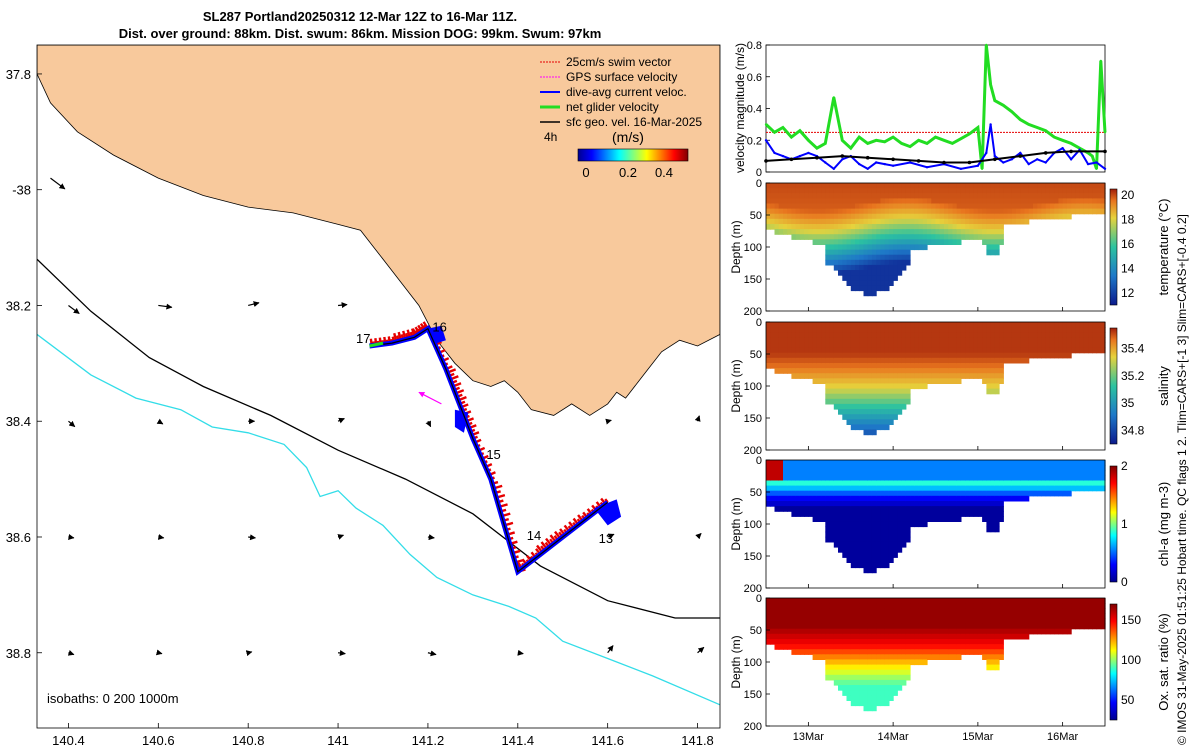  What do you see at coordinates (756, 493) in the screenshot?
I see `section-y-tick-label: 50` at bounding box center [756, 493].